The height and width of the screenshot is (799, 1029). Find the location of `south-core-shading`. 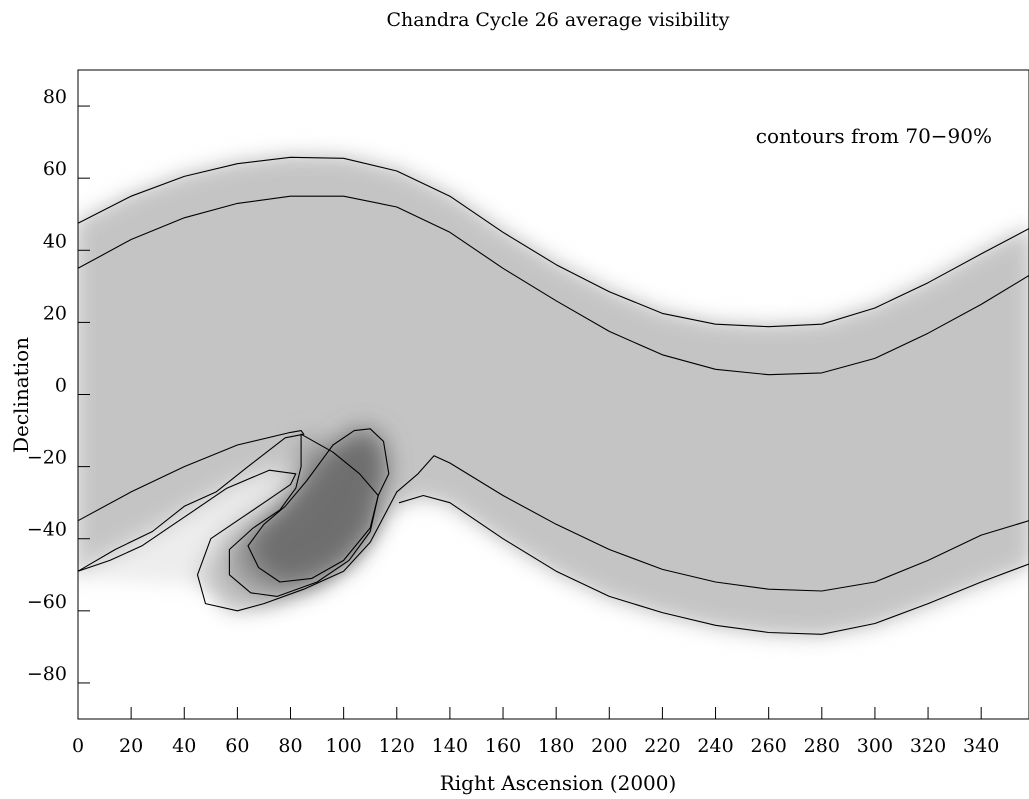

south-core-shading is located at coordinates (318, 505).